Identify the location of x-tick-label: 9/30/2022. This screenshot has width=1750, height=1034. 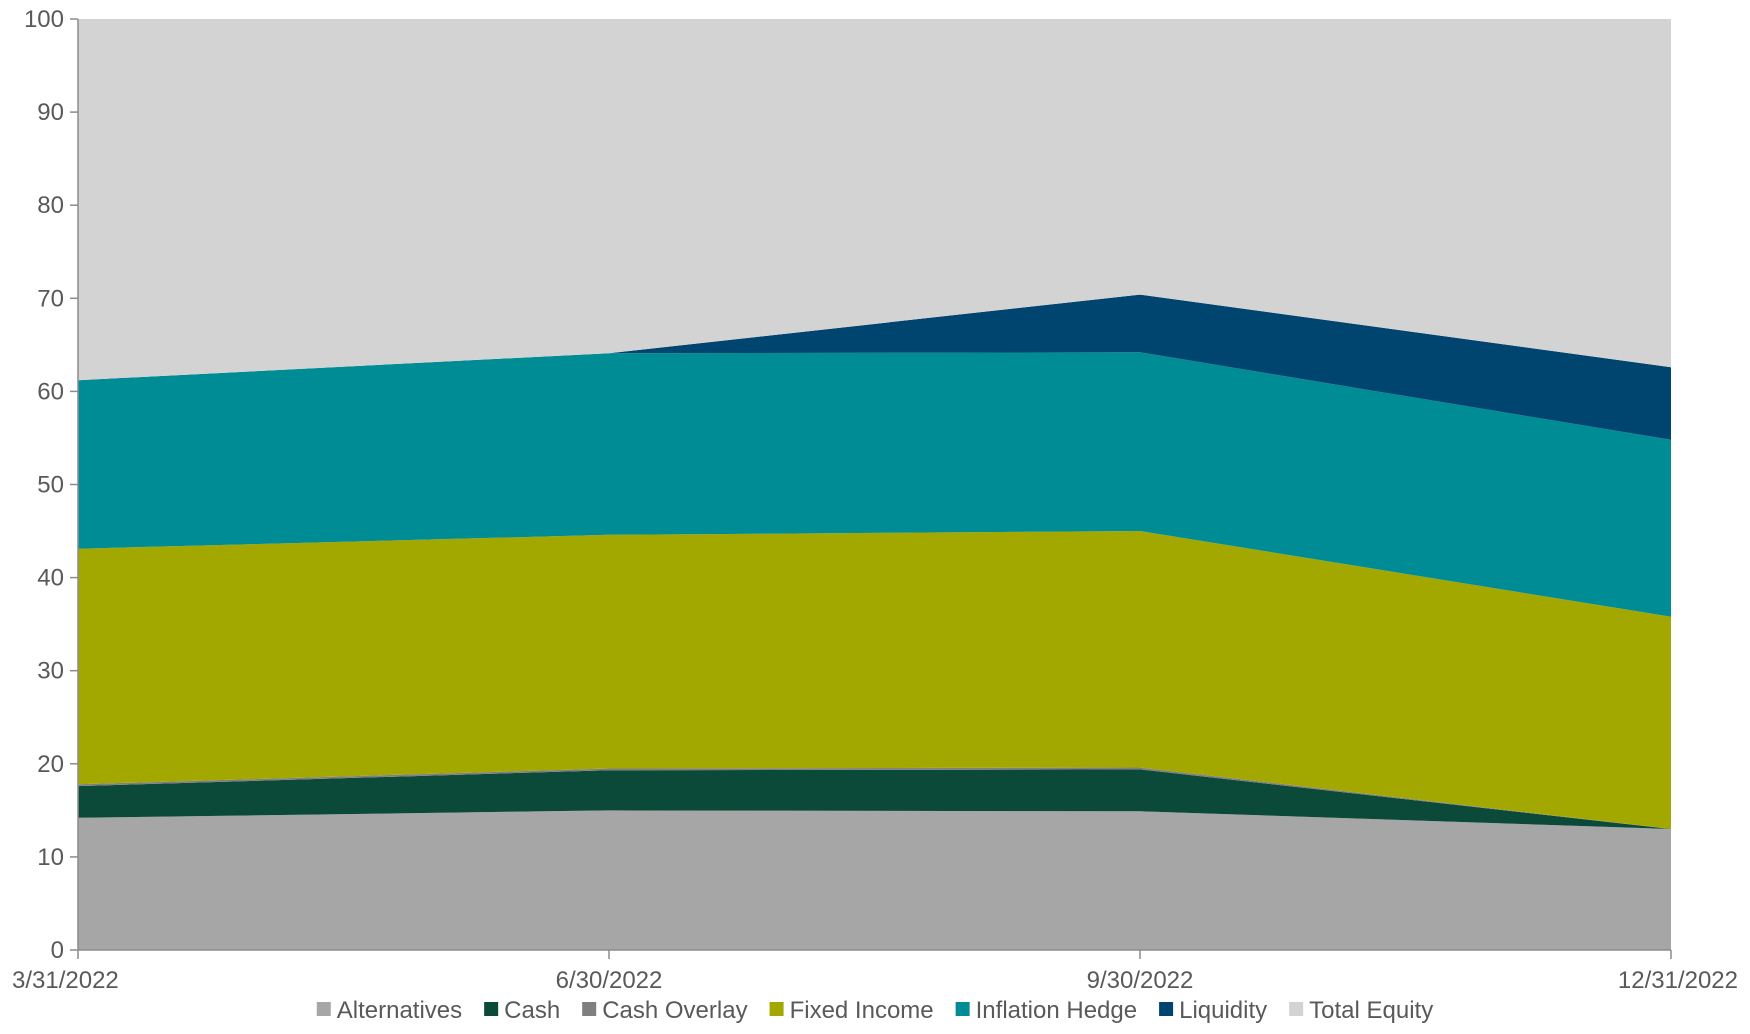
(1140, 980).